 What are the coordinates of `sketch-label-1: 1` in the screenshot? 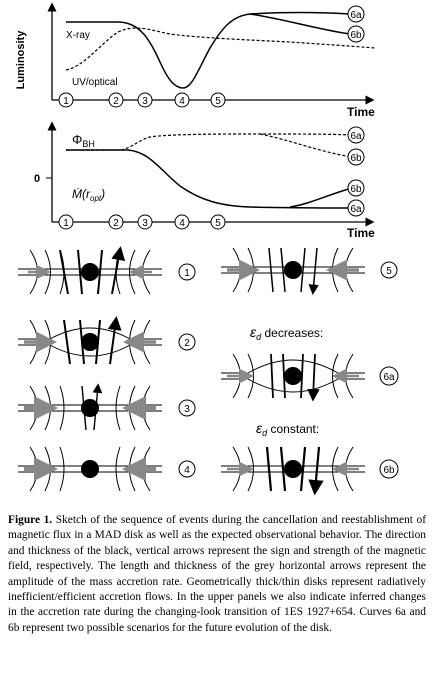 It's located at (187, 273).